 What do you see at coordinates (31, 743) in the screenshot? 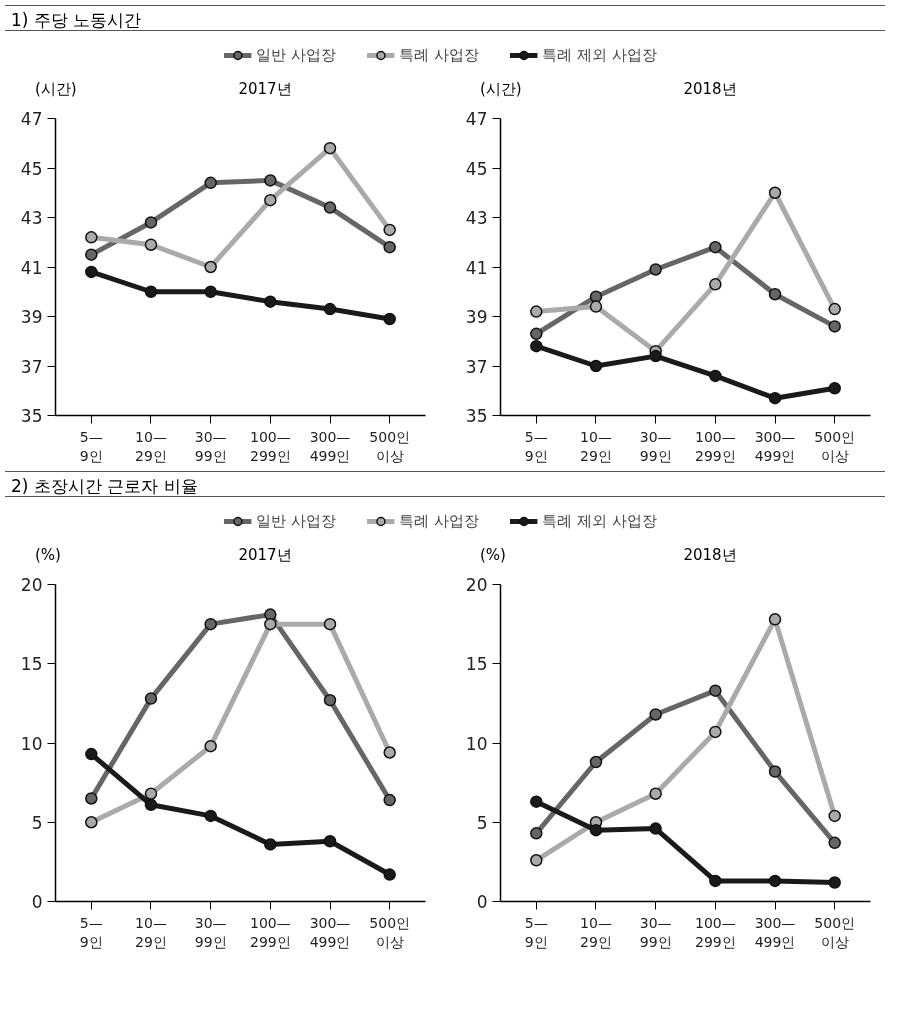
I see `y-tick-label: 10` at bounding box center [31, 743].